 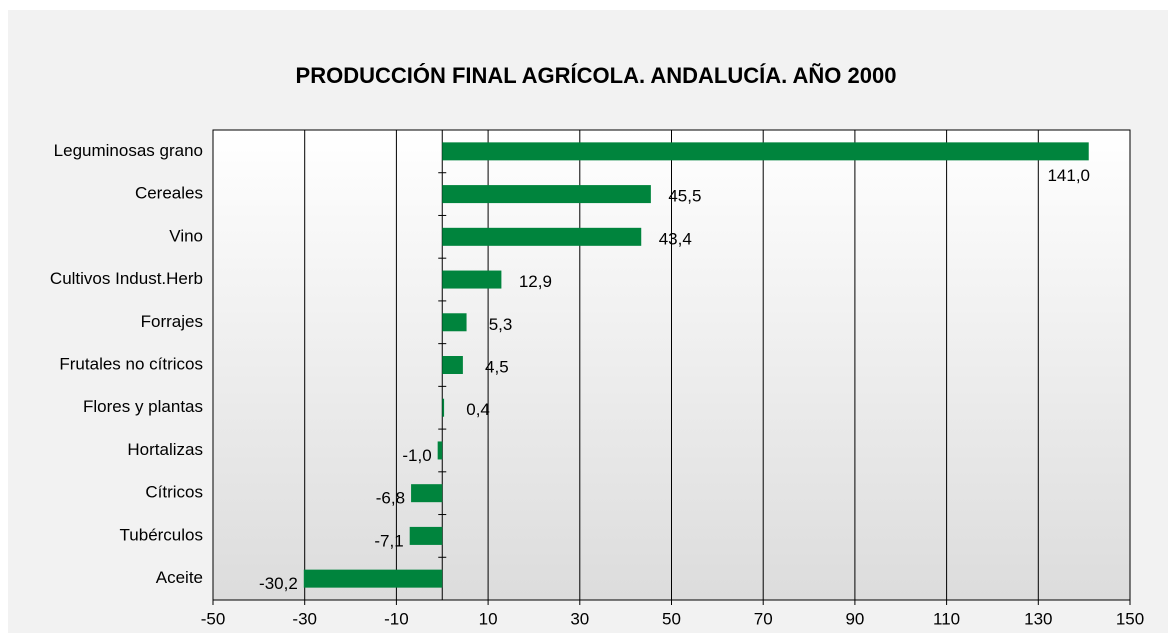 I want to click on value-label: -7,1, so click(x=388, y=540).